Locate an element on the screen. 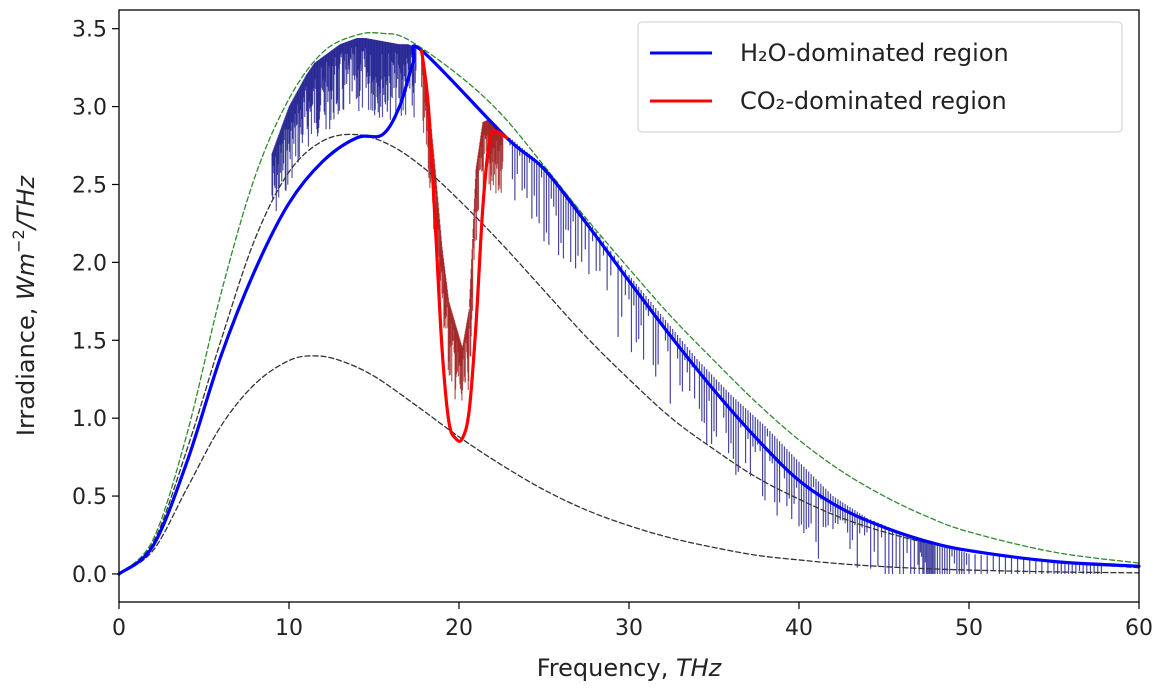 The width and height of the screenshot is (1166, 700). y-tick-label: 3.5 is located at coordinates (89, 30).